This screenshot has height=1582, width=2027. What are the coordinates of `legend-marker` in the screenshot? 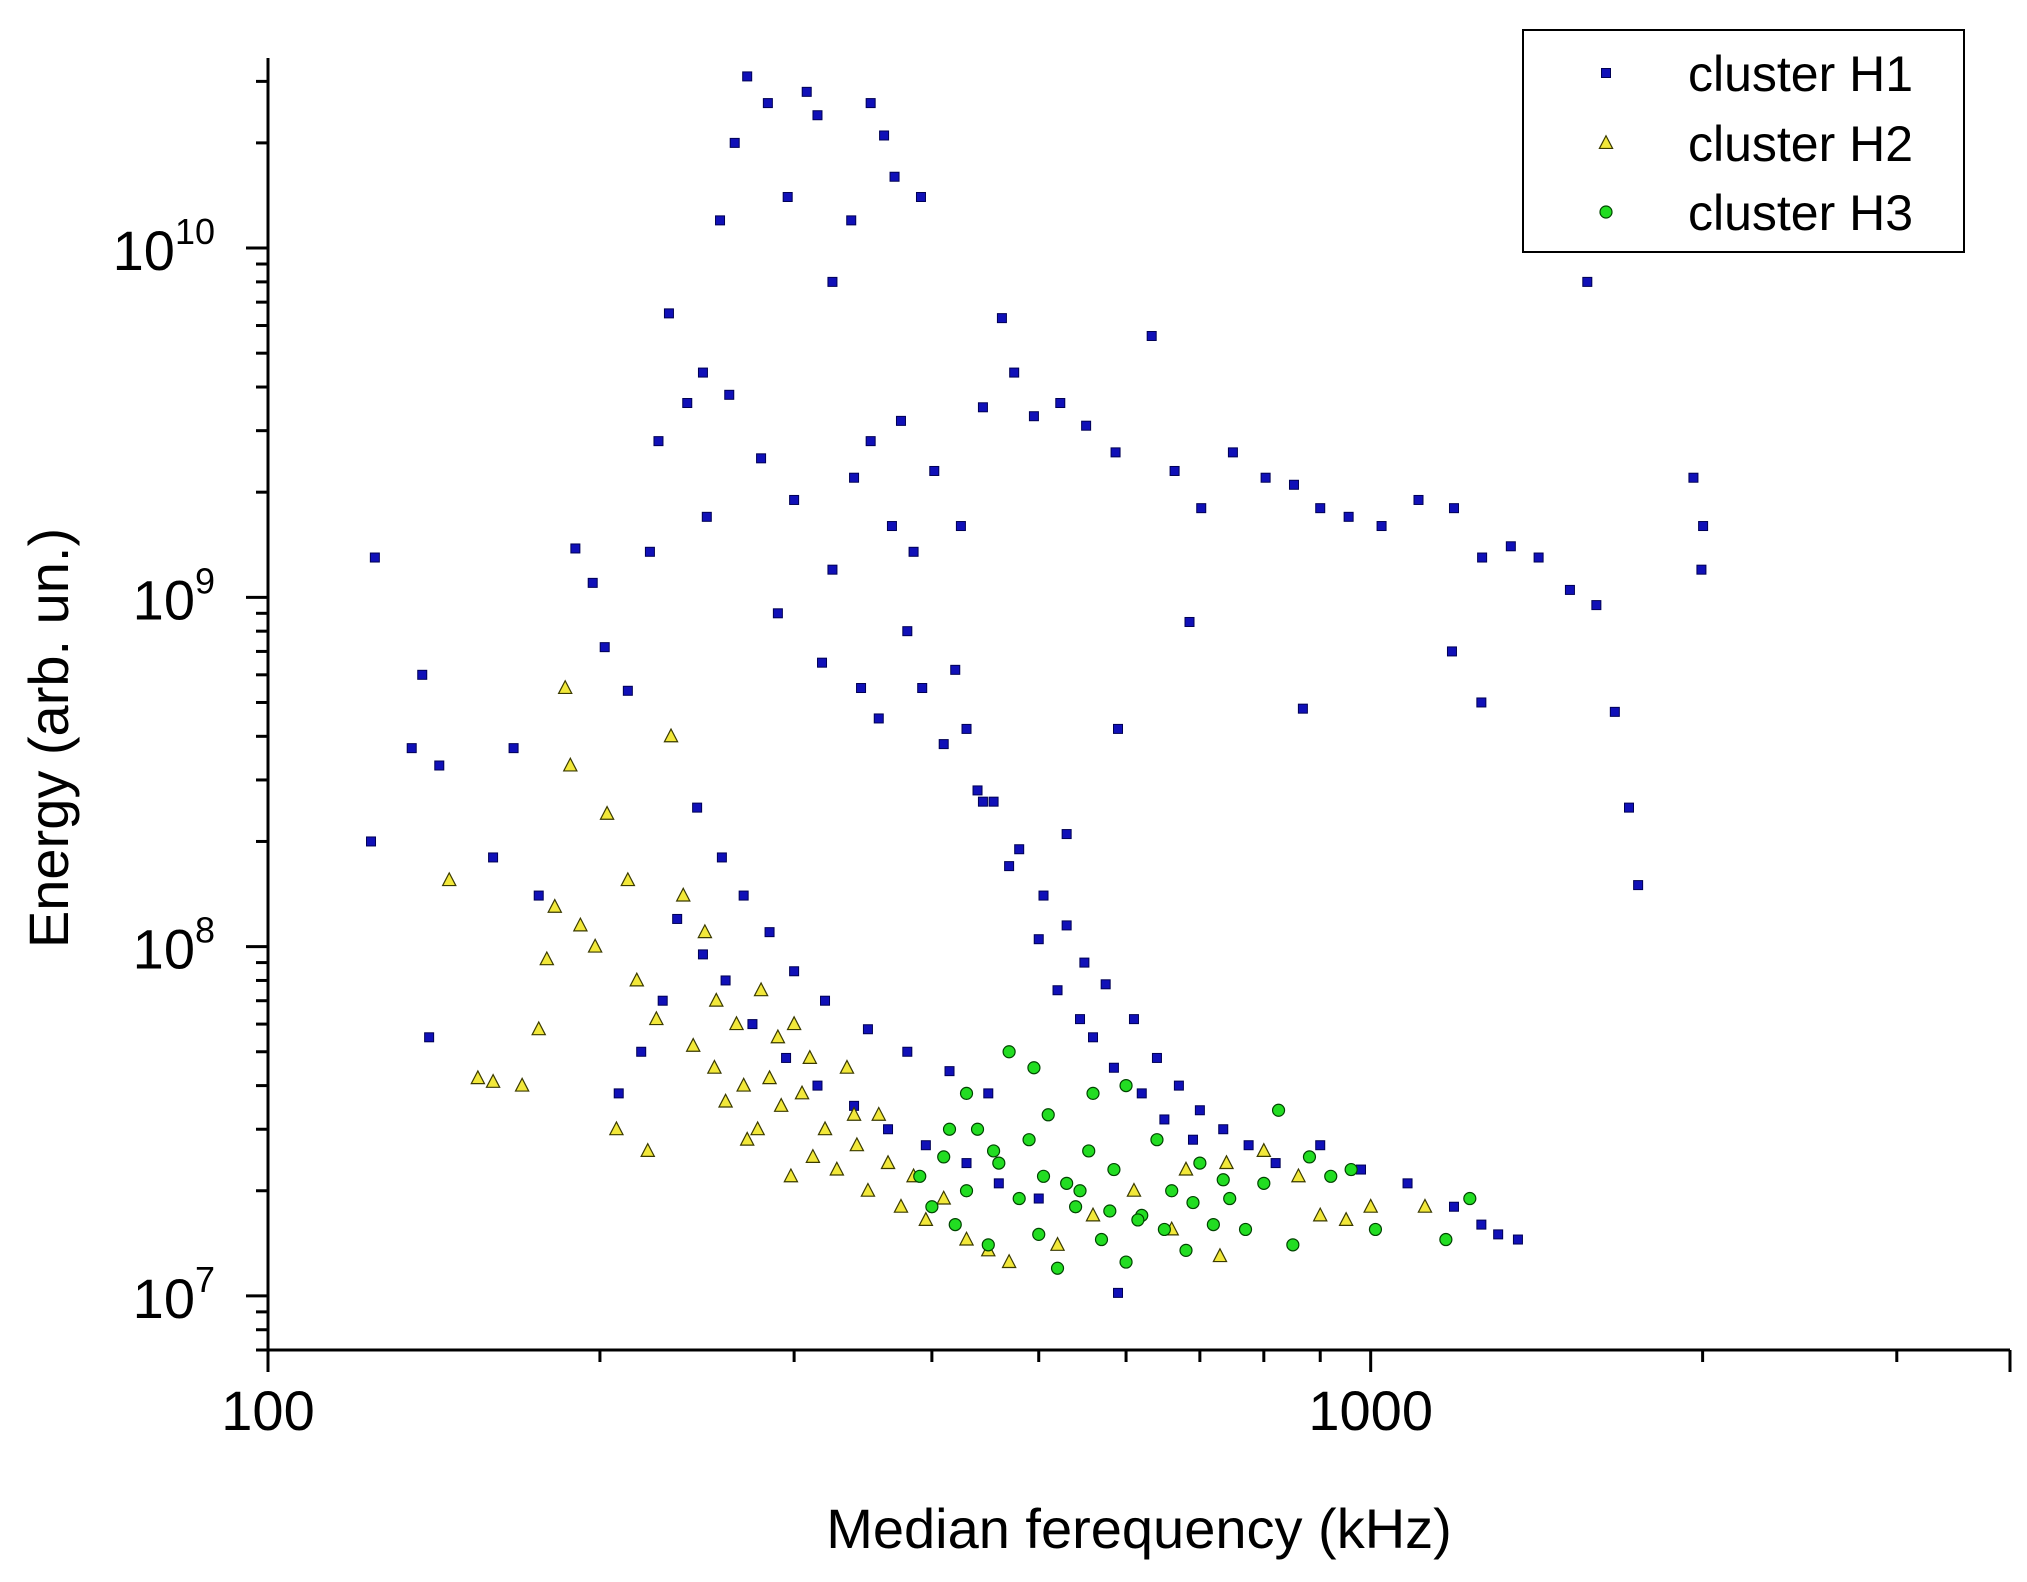 It's located at (1606, 73).